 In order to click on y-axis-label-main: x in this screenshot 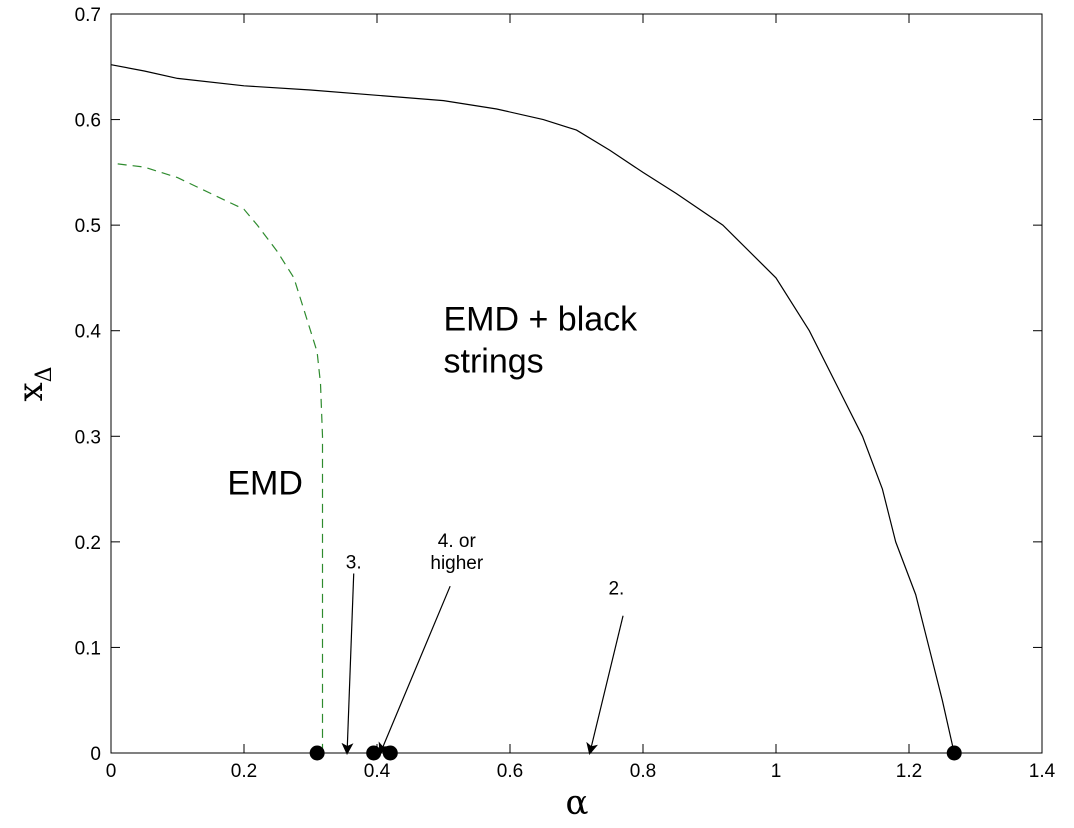, I will do `click(31, 391)`.